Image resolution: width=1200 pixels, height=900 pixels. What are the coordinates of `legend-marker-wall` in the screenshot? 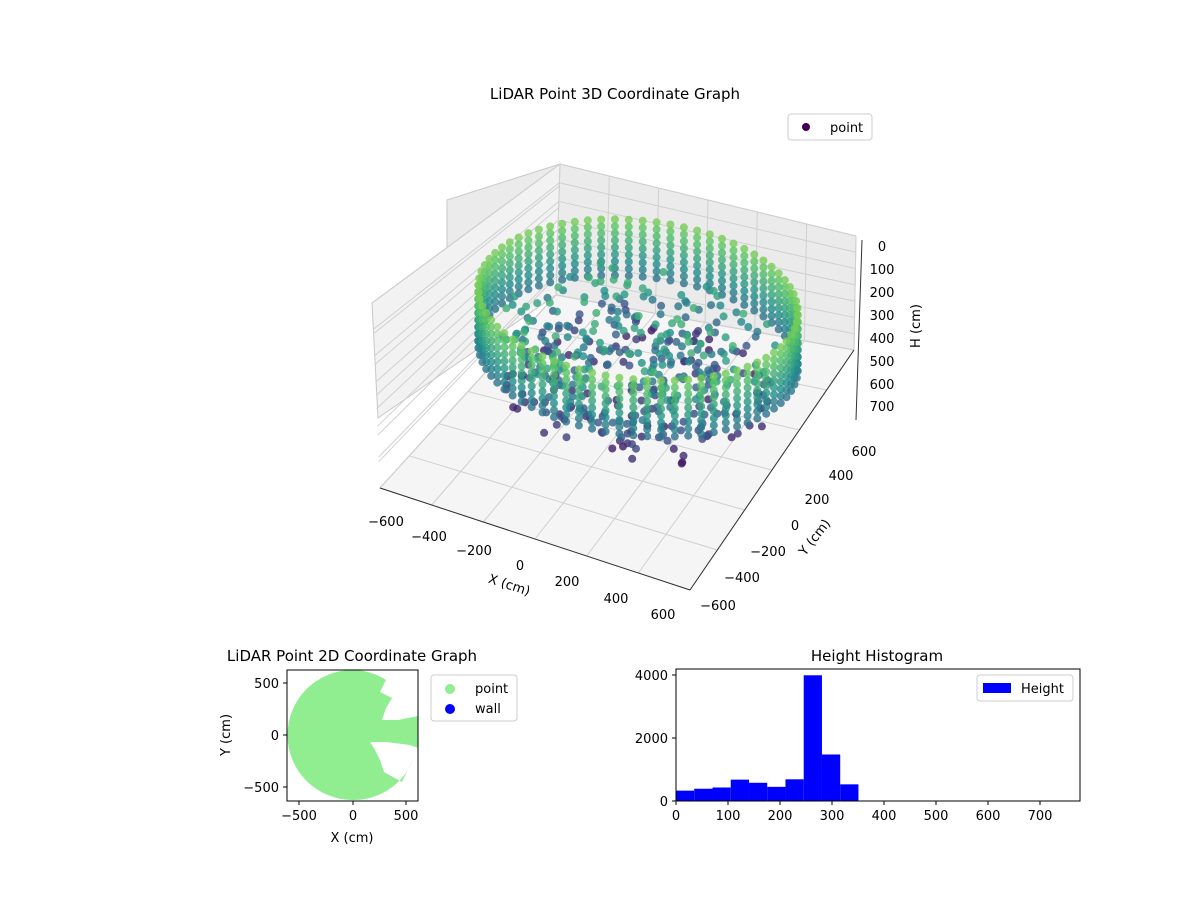 It's located at (450, 709).